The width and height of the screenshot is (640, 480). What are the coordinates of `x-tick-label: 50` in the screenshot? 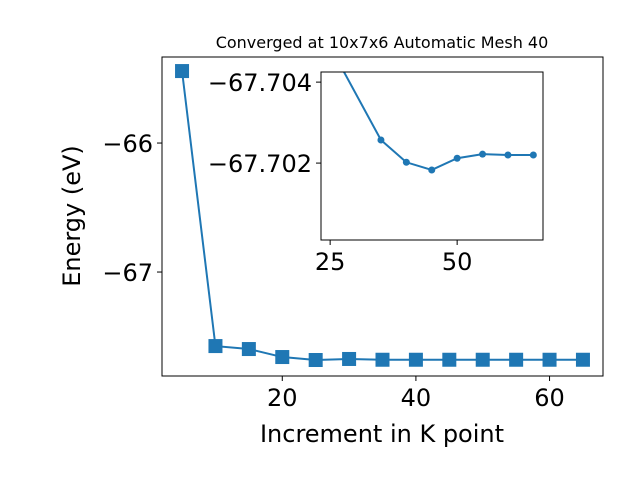 It's located at (457, 262).